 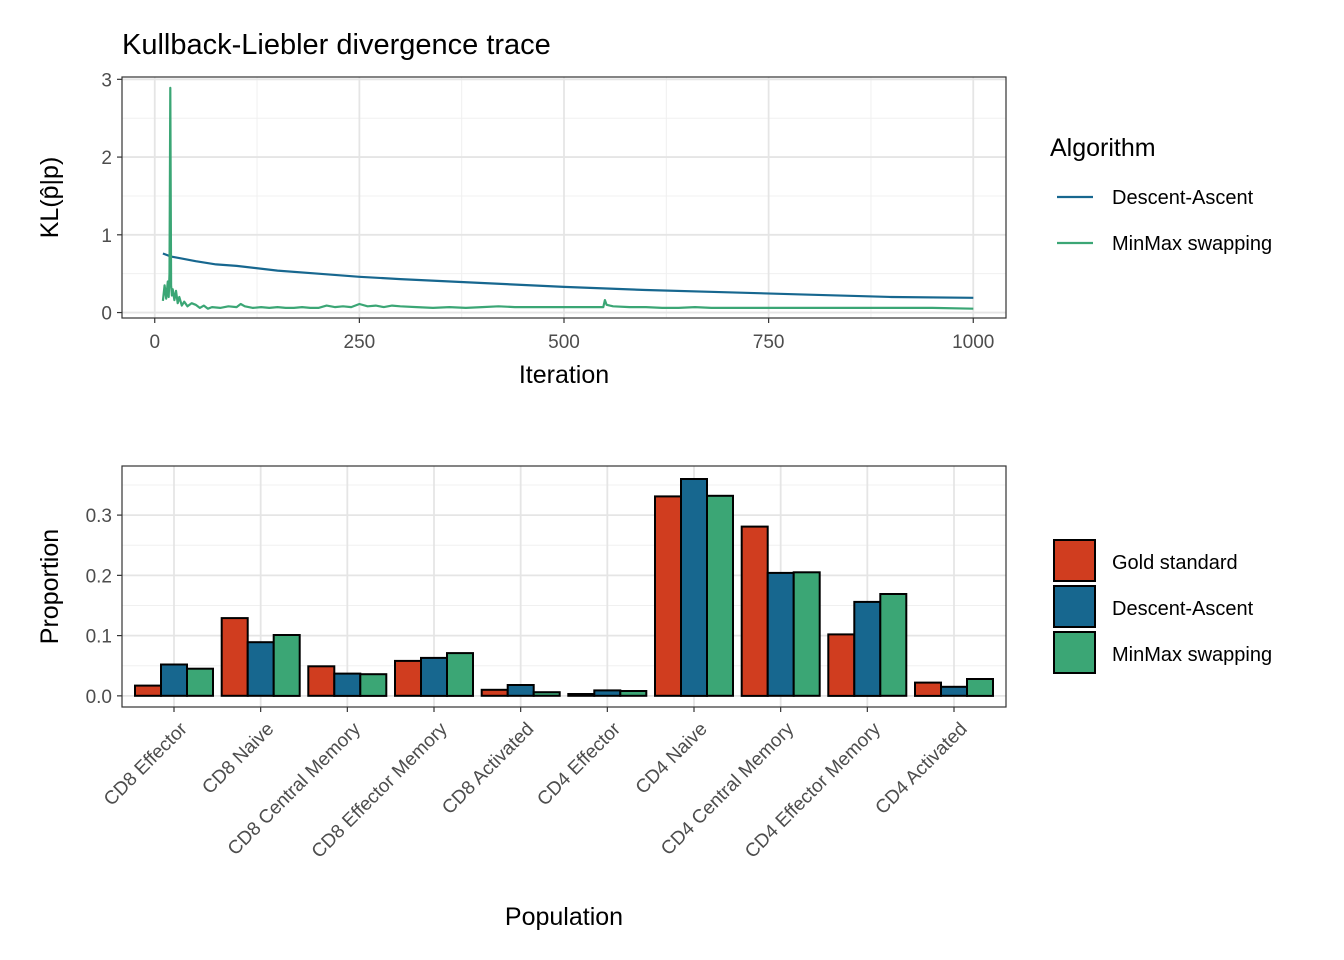 What do you see at coordinates (360, 342) in the screenshot?
I see `trace-x-tick-label: 250` at bounding box center [360, 342].